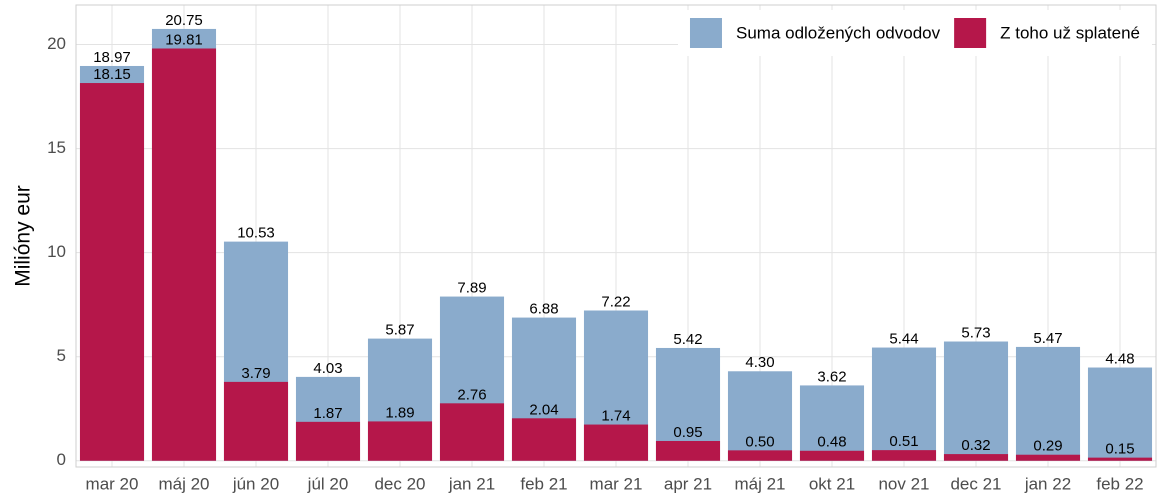 Image resolution: width=1158 pixels, height=497 pixels. I want to click on value-label: 1.87, so click(327, 413).